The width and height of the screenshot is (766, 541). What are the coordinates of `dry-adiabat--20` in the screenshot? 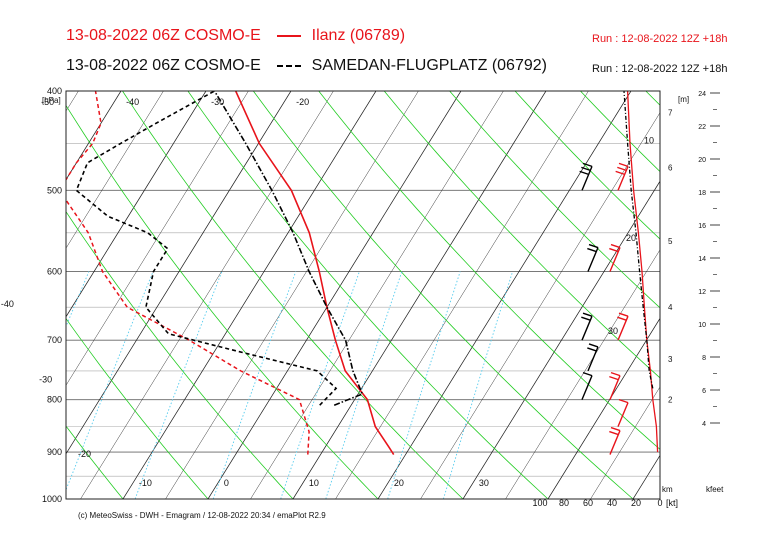 It's located at (19, 295).